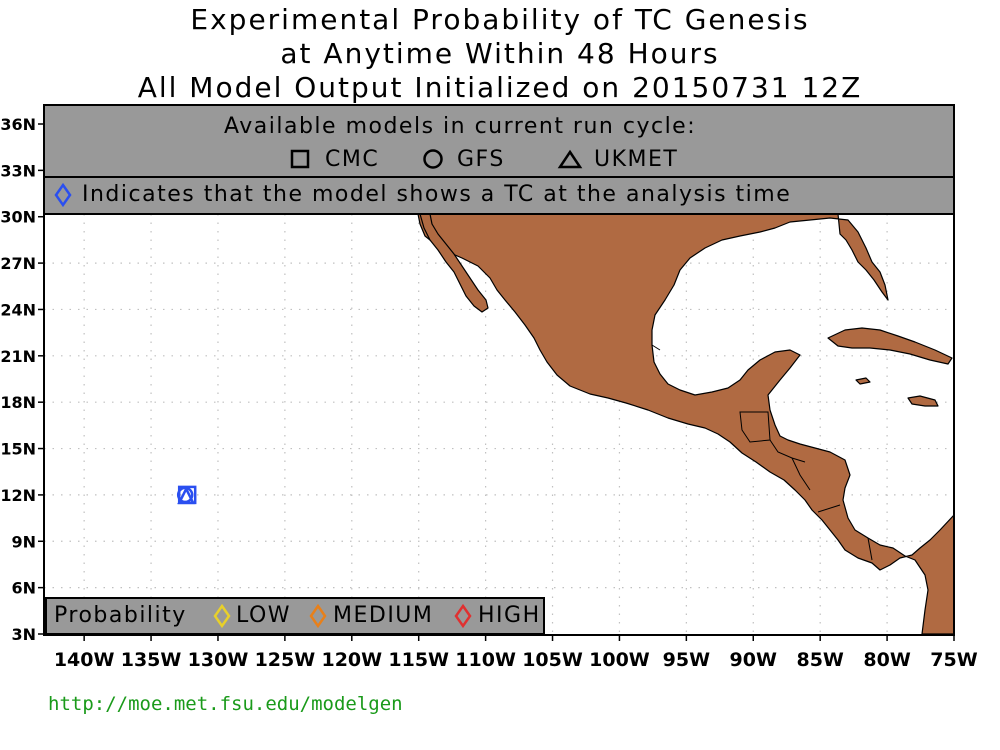 The width and height of the screenshot is (1000, 750). I want to click on baja-california, so click(454, 263).